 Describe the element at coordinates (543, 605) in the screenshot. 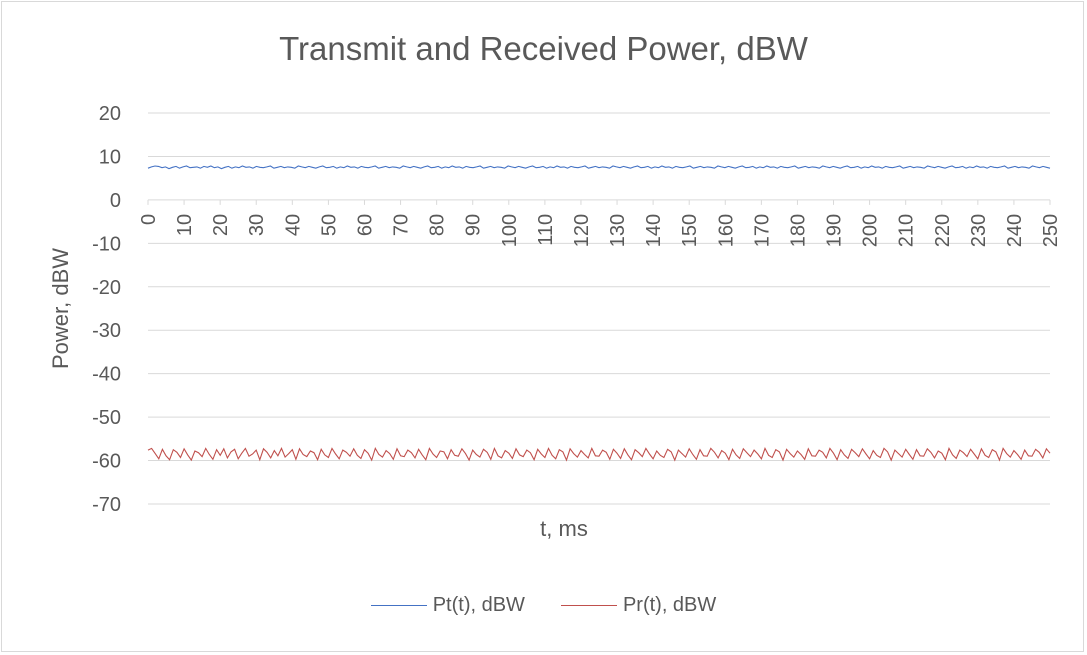

I see `legend: Pt(t), dBW Pr(t), dBW` at that location.